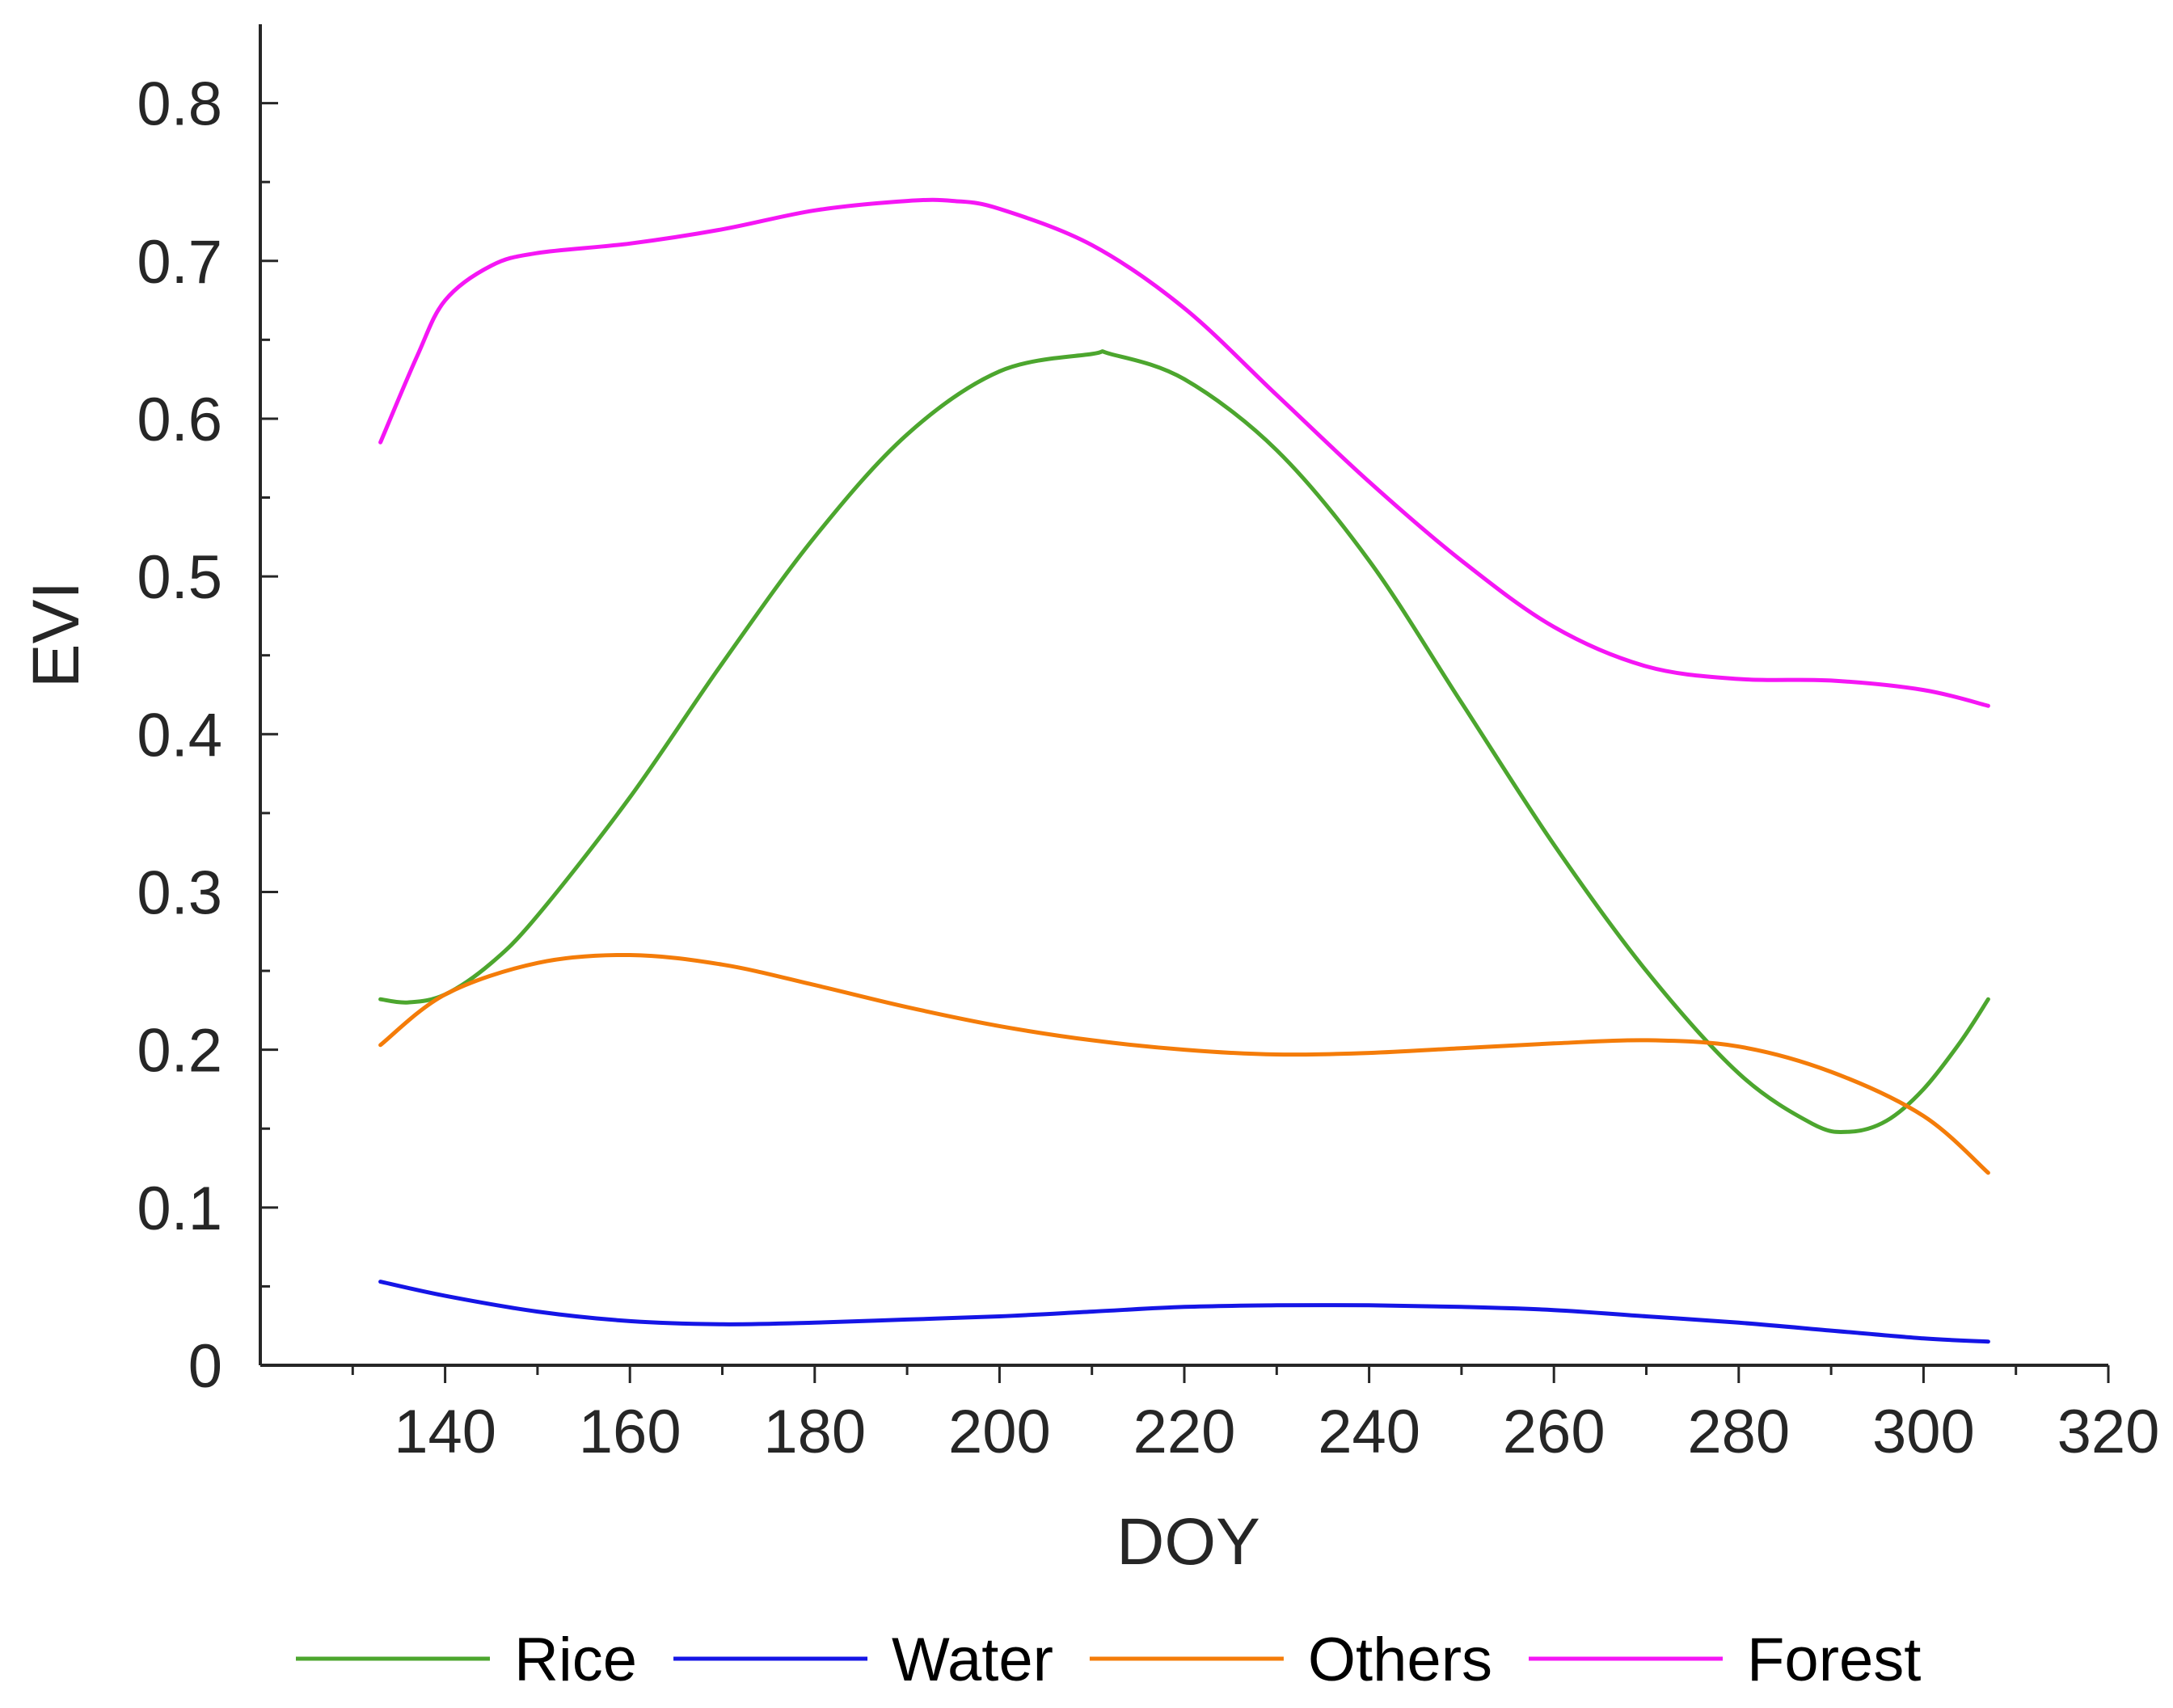 The width and height of the screenshot is (2173, 1708). Describe the element at coordinates (1554, 1432) in the screenshot. I see `x-tick-label: 260` at that location.